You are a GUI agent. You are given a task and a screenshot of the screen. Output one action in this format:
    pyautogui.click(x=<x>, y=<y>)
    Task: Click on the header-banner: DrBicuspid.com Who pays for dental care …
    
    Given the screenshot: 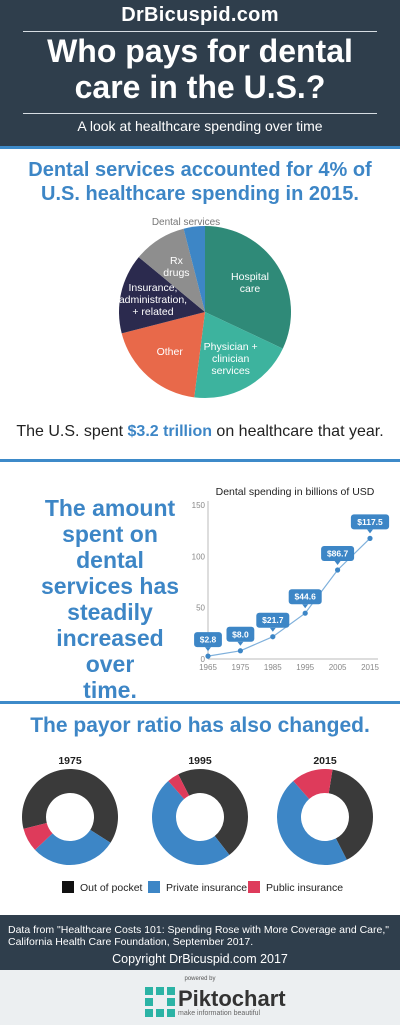 What is the action you would take?
    pyautogui.click(x=200, y=73)
    